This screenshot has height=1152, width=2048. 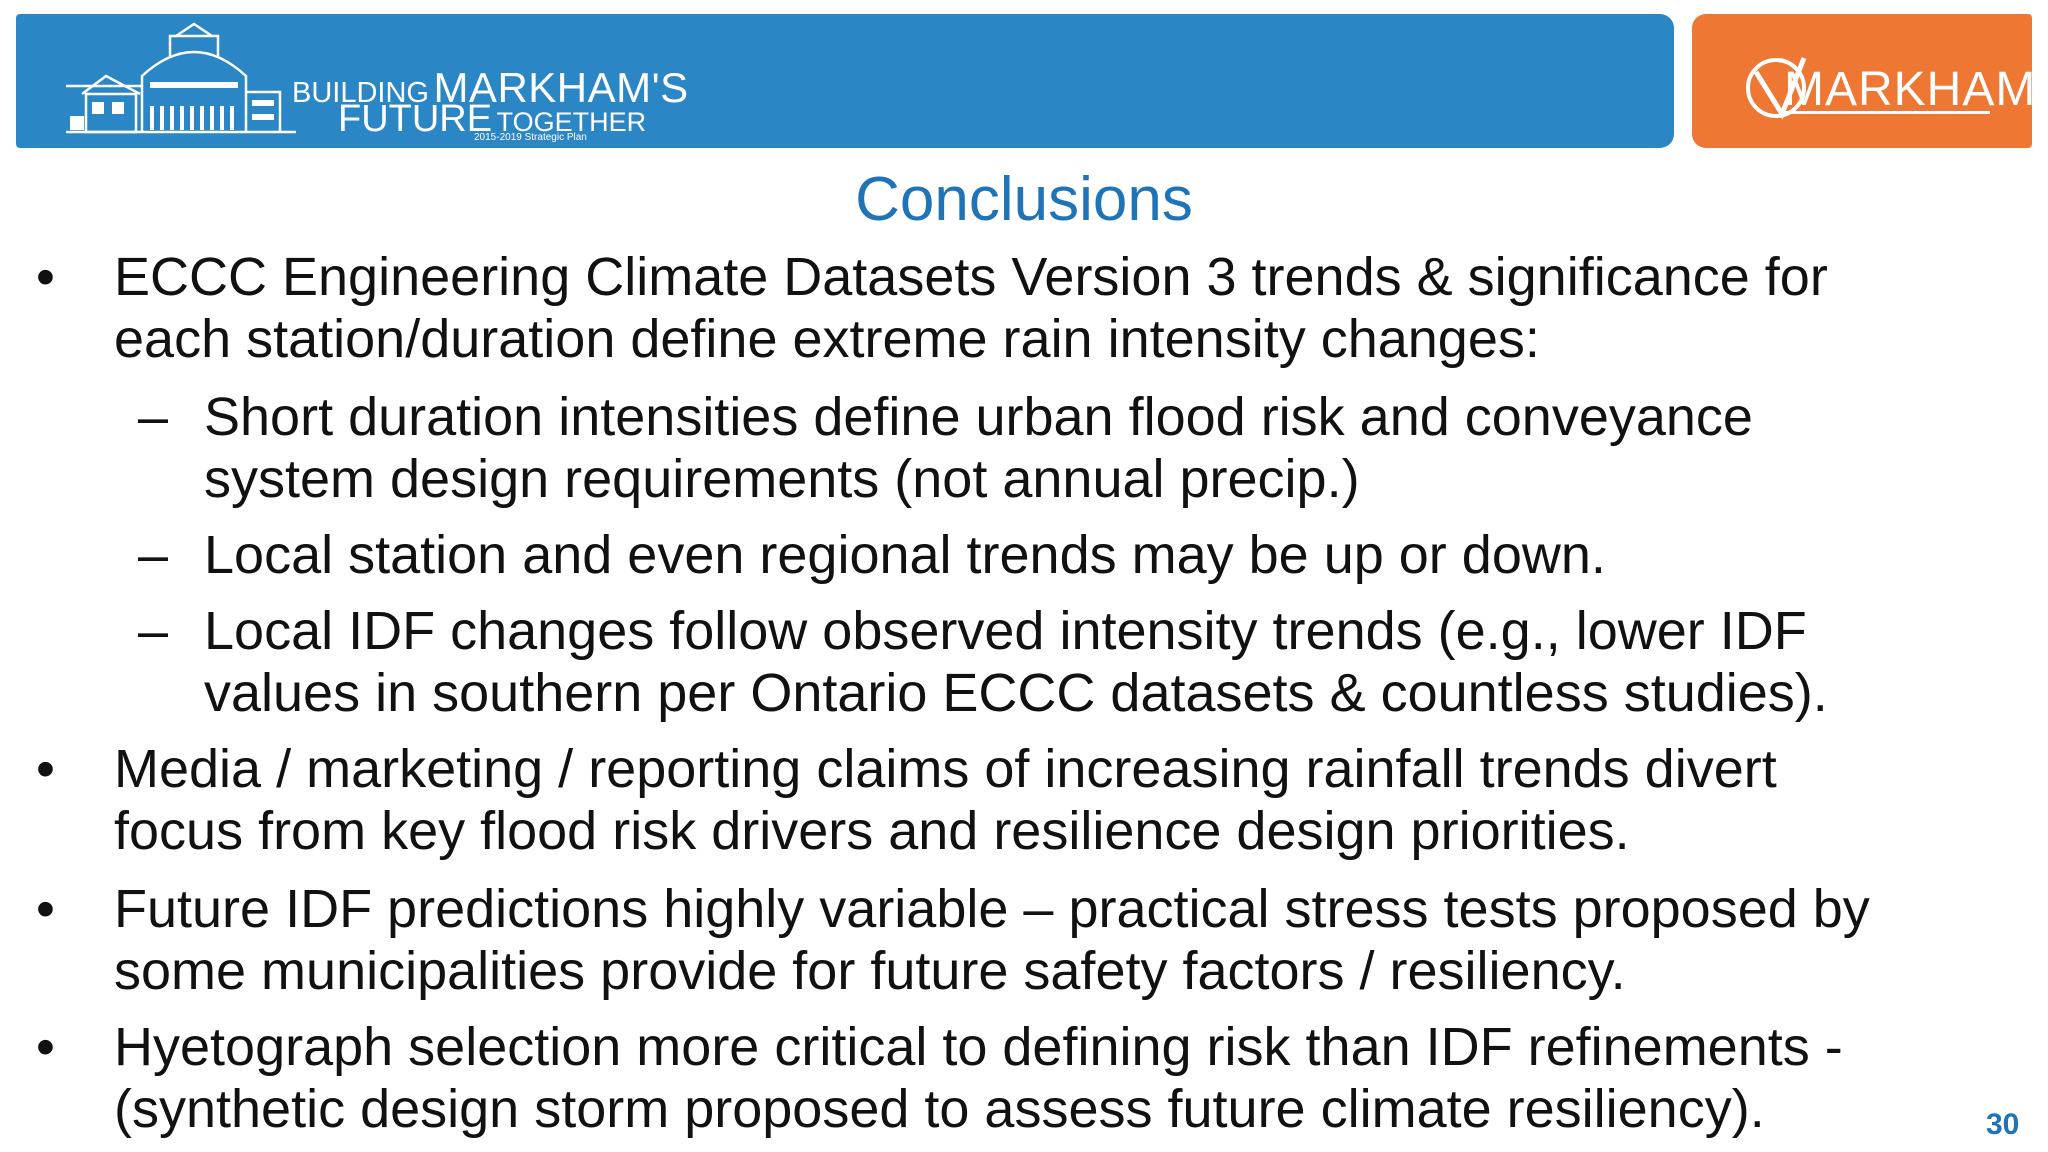 I want to click on page-number: 30, so click(x=2003, y=1124).